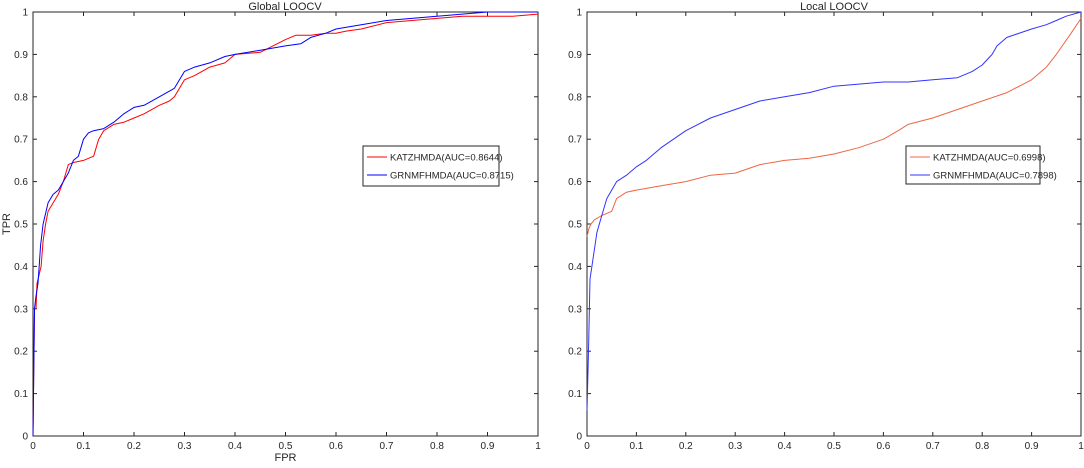  What do you see at coordinates (995, 176) in the screenshot?
I see `legend-entry: GRNMFHMDA(AUC=0.7898)` at bounding box center [995, 176].